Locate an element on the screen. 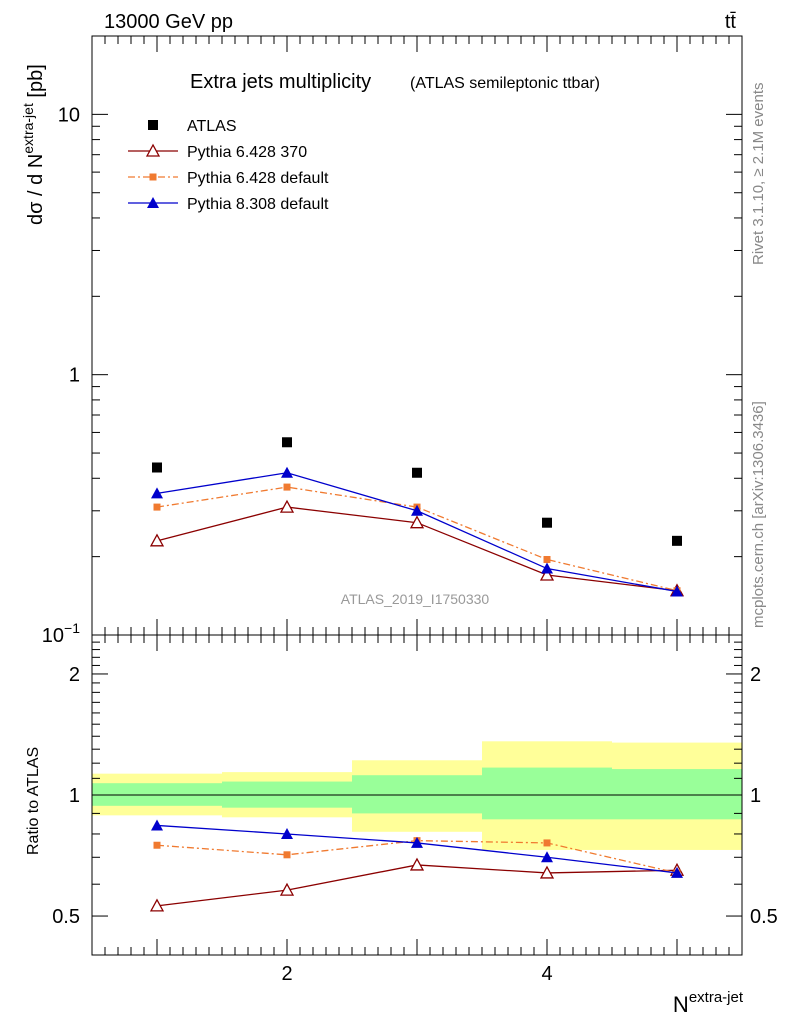 This screenshot has height=1024, width=786. xtick-label: 4 is located at coordinates (546, 974).